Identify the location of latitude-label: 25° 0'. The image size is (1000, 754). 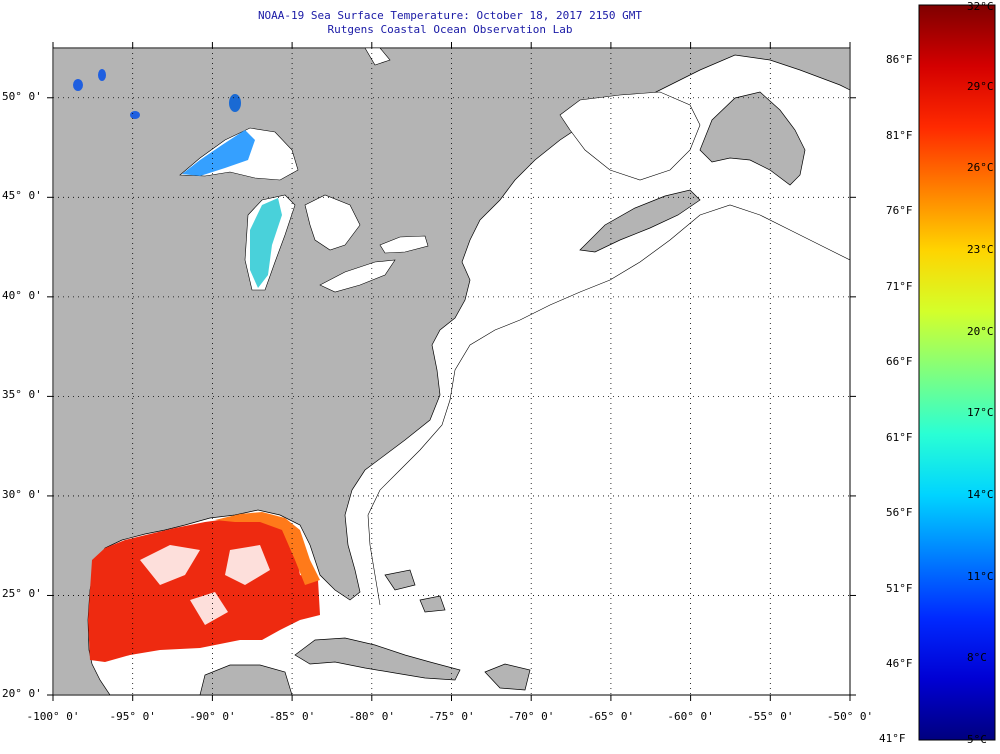
(22, 594).